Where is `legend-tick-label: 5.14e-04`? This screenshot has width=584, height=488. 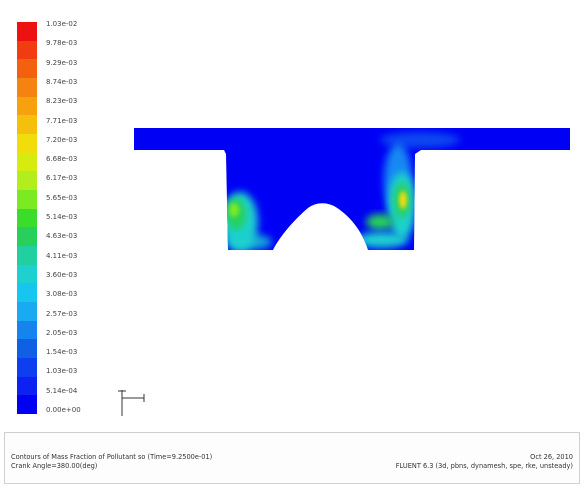 legend-tick-label: 5.14e-04 is located at coordinates (62, 390).